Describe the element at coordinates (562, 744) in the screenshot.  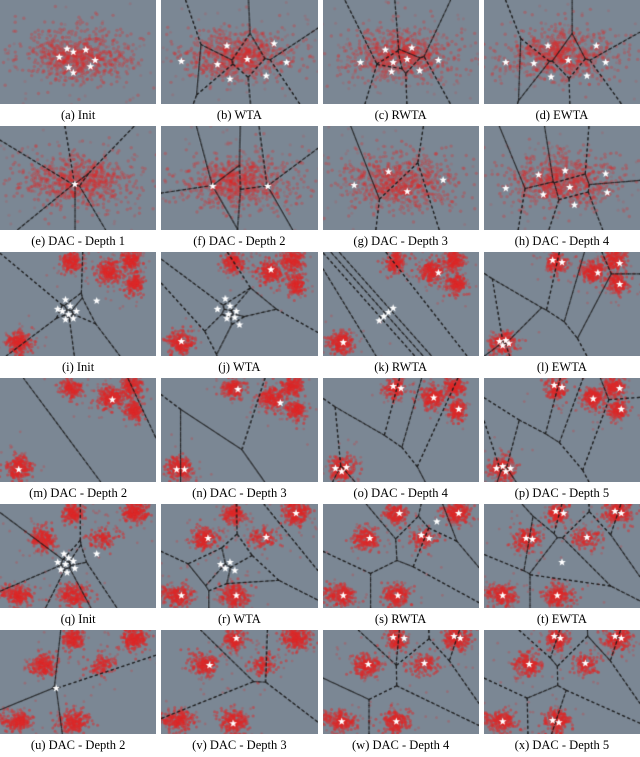
I see `caption-x: (x) DAC - Depth 5` at that location.